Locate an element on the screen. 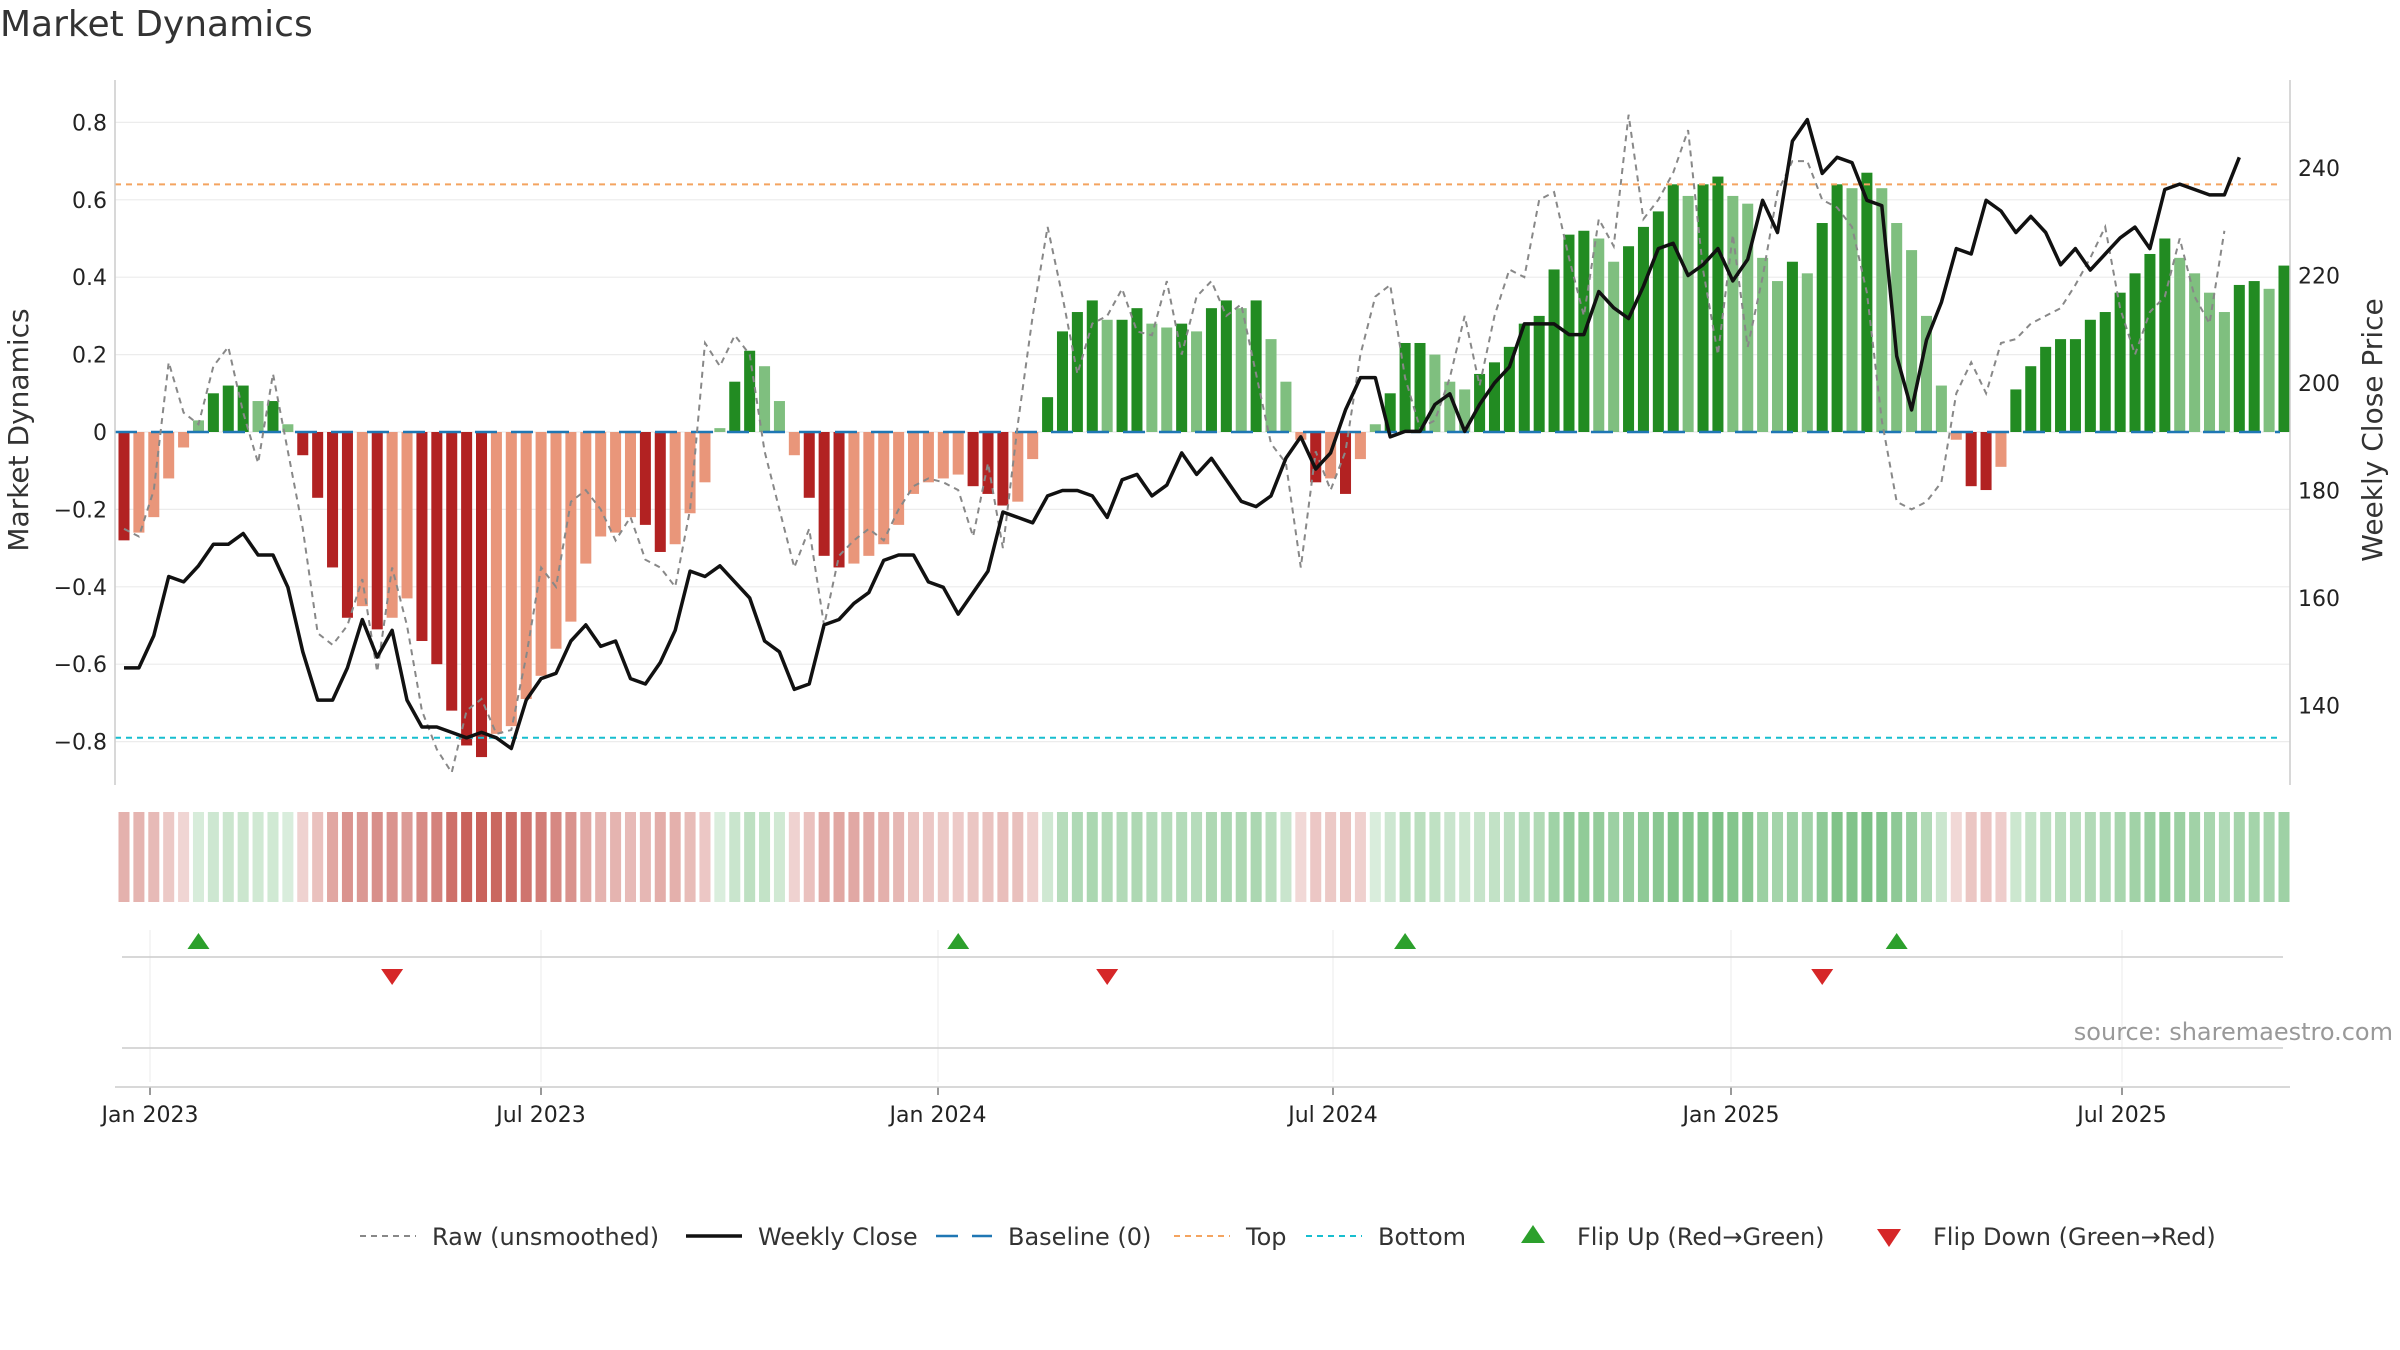 Image resolution: width=2400 pixels, height=1350 pixels. y-left-tick-label: 0.8 is located at coordinates (89, 123).